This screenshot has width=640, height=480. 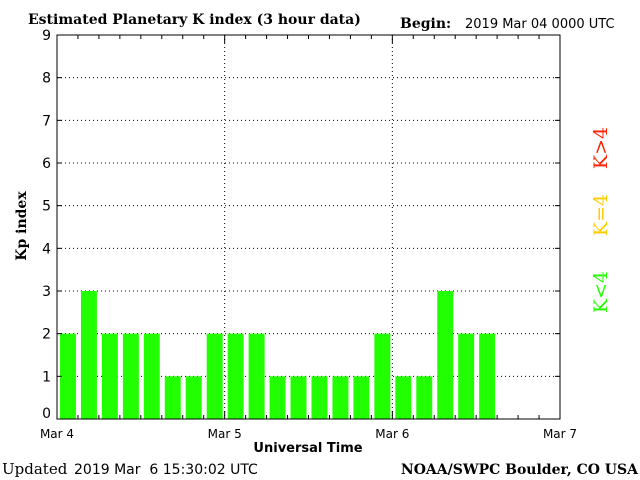 I want to click on x-tick-label: Mar 4, so click(x=57, y=434).